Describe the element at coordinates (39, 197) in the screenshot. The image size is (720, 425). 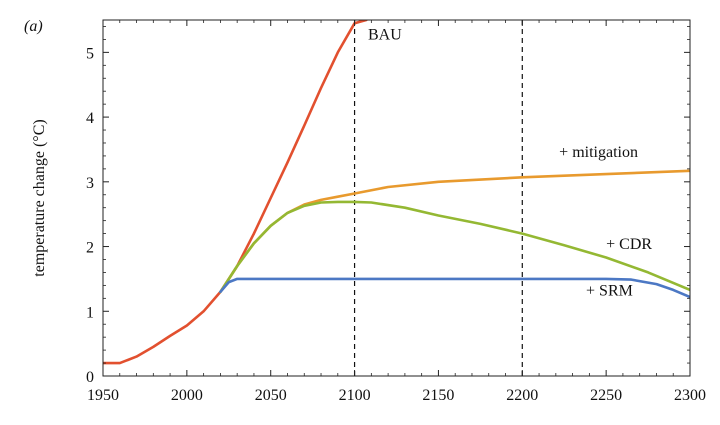
I see `y-axis-label: temperature change (°C)` at that location.